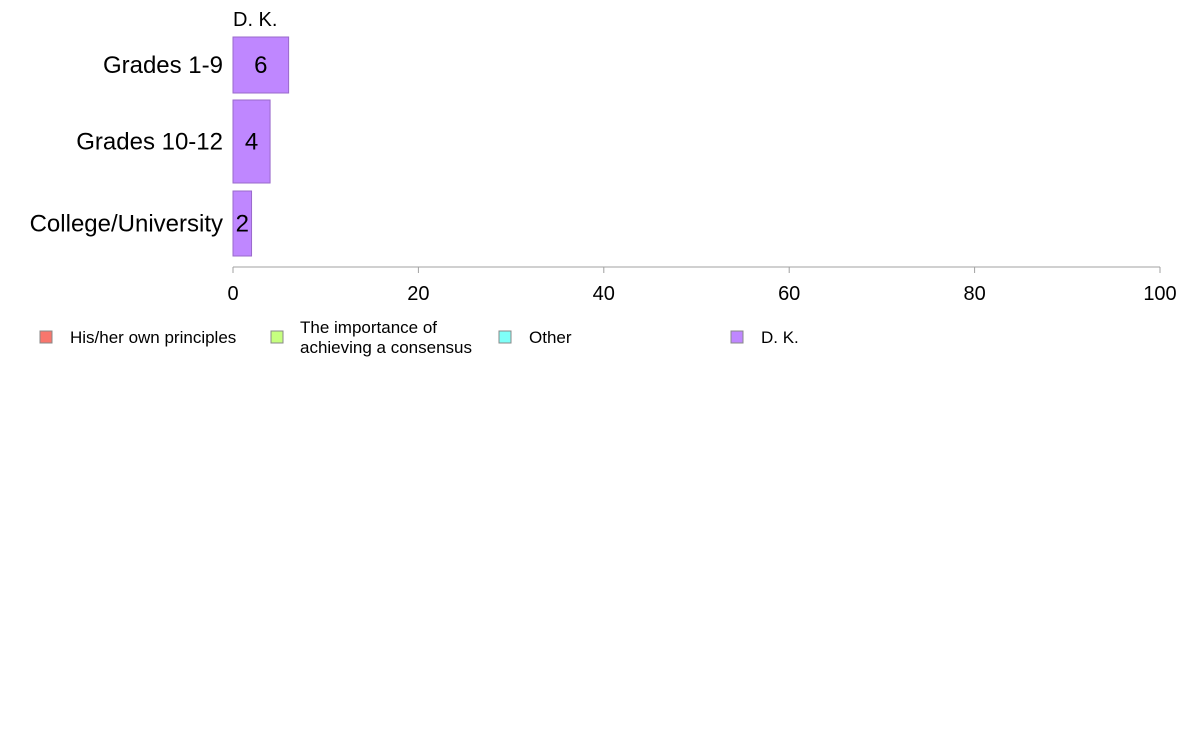  What do you see at coordinates (163, 65) in the screenshot?
I see `category-label: Grades 1-9` at bounding box center [163, 65].